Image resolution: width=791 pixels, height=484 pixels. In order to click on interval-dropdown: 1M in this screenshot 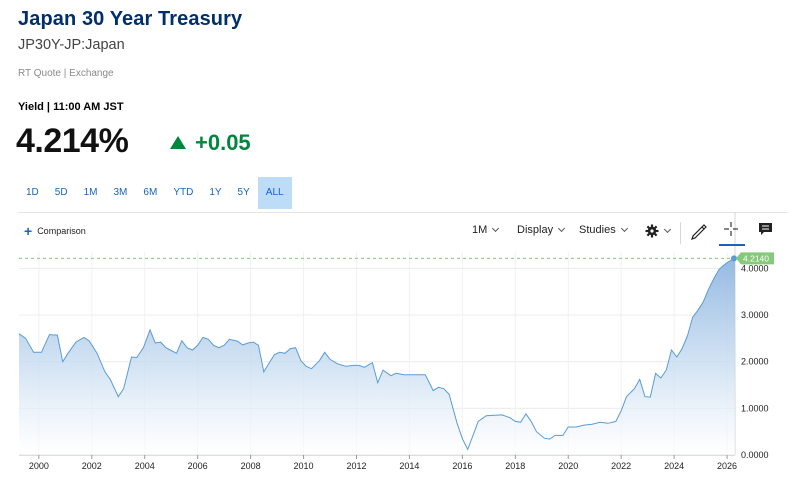, I will do `click(486, 230)`.